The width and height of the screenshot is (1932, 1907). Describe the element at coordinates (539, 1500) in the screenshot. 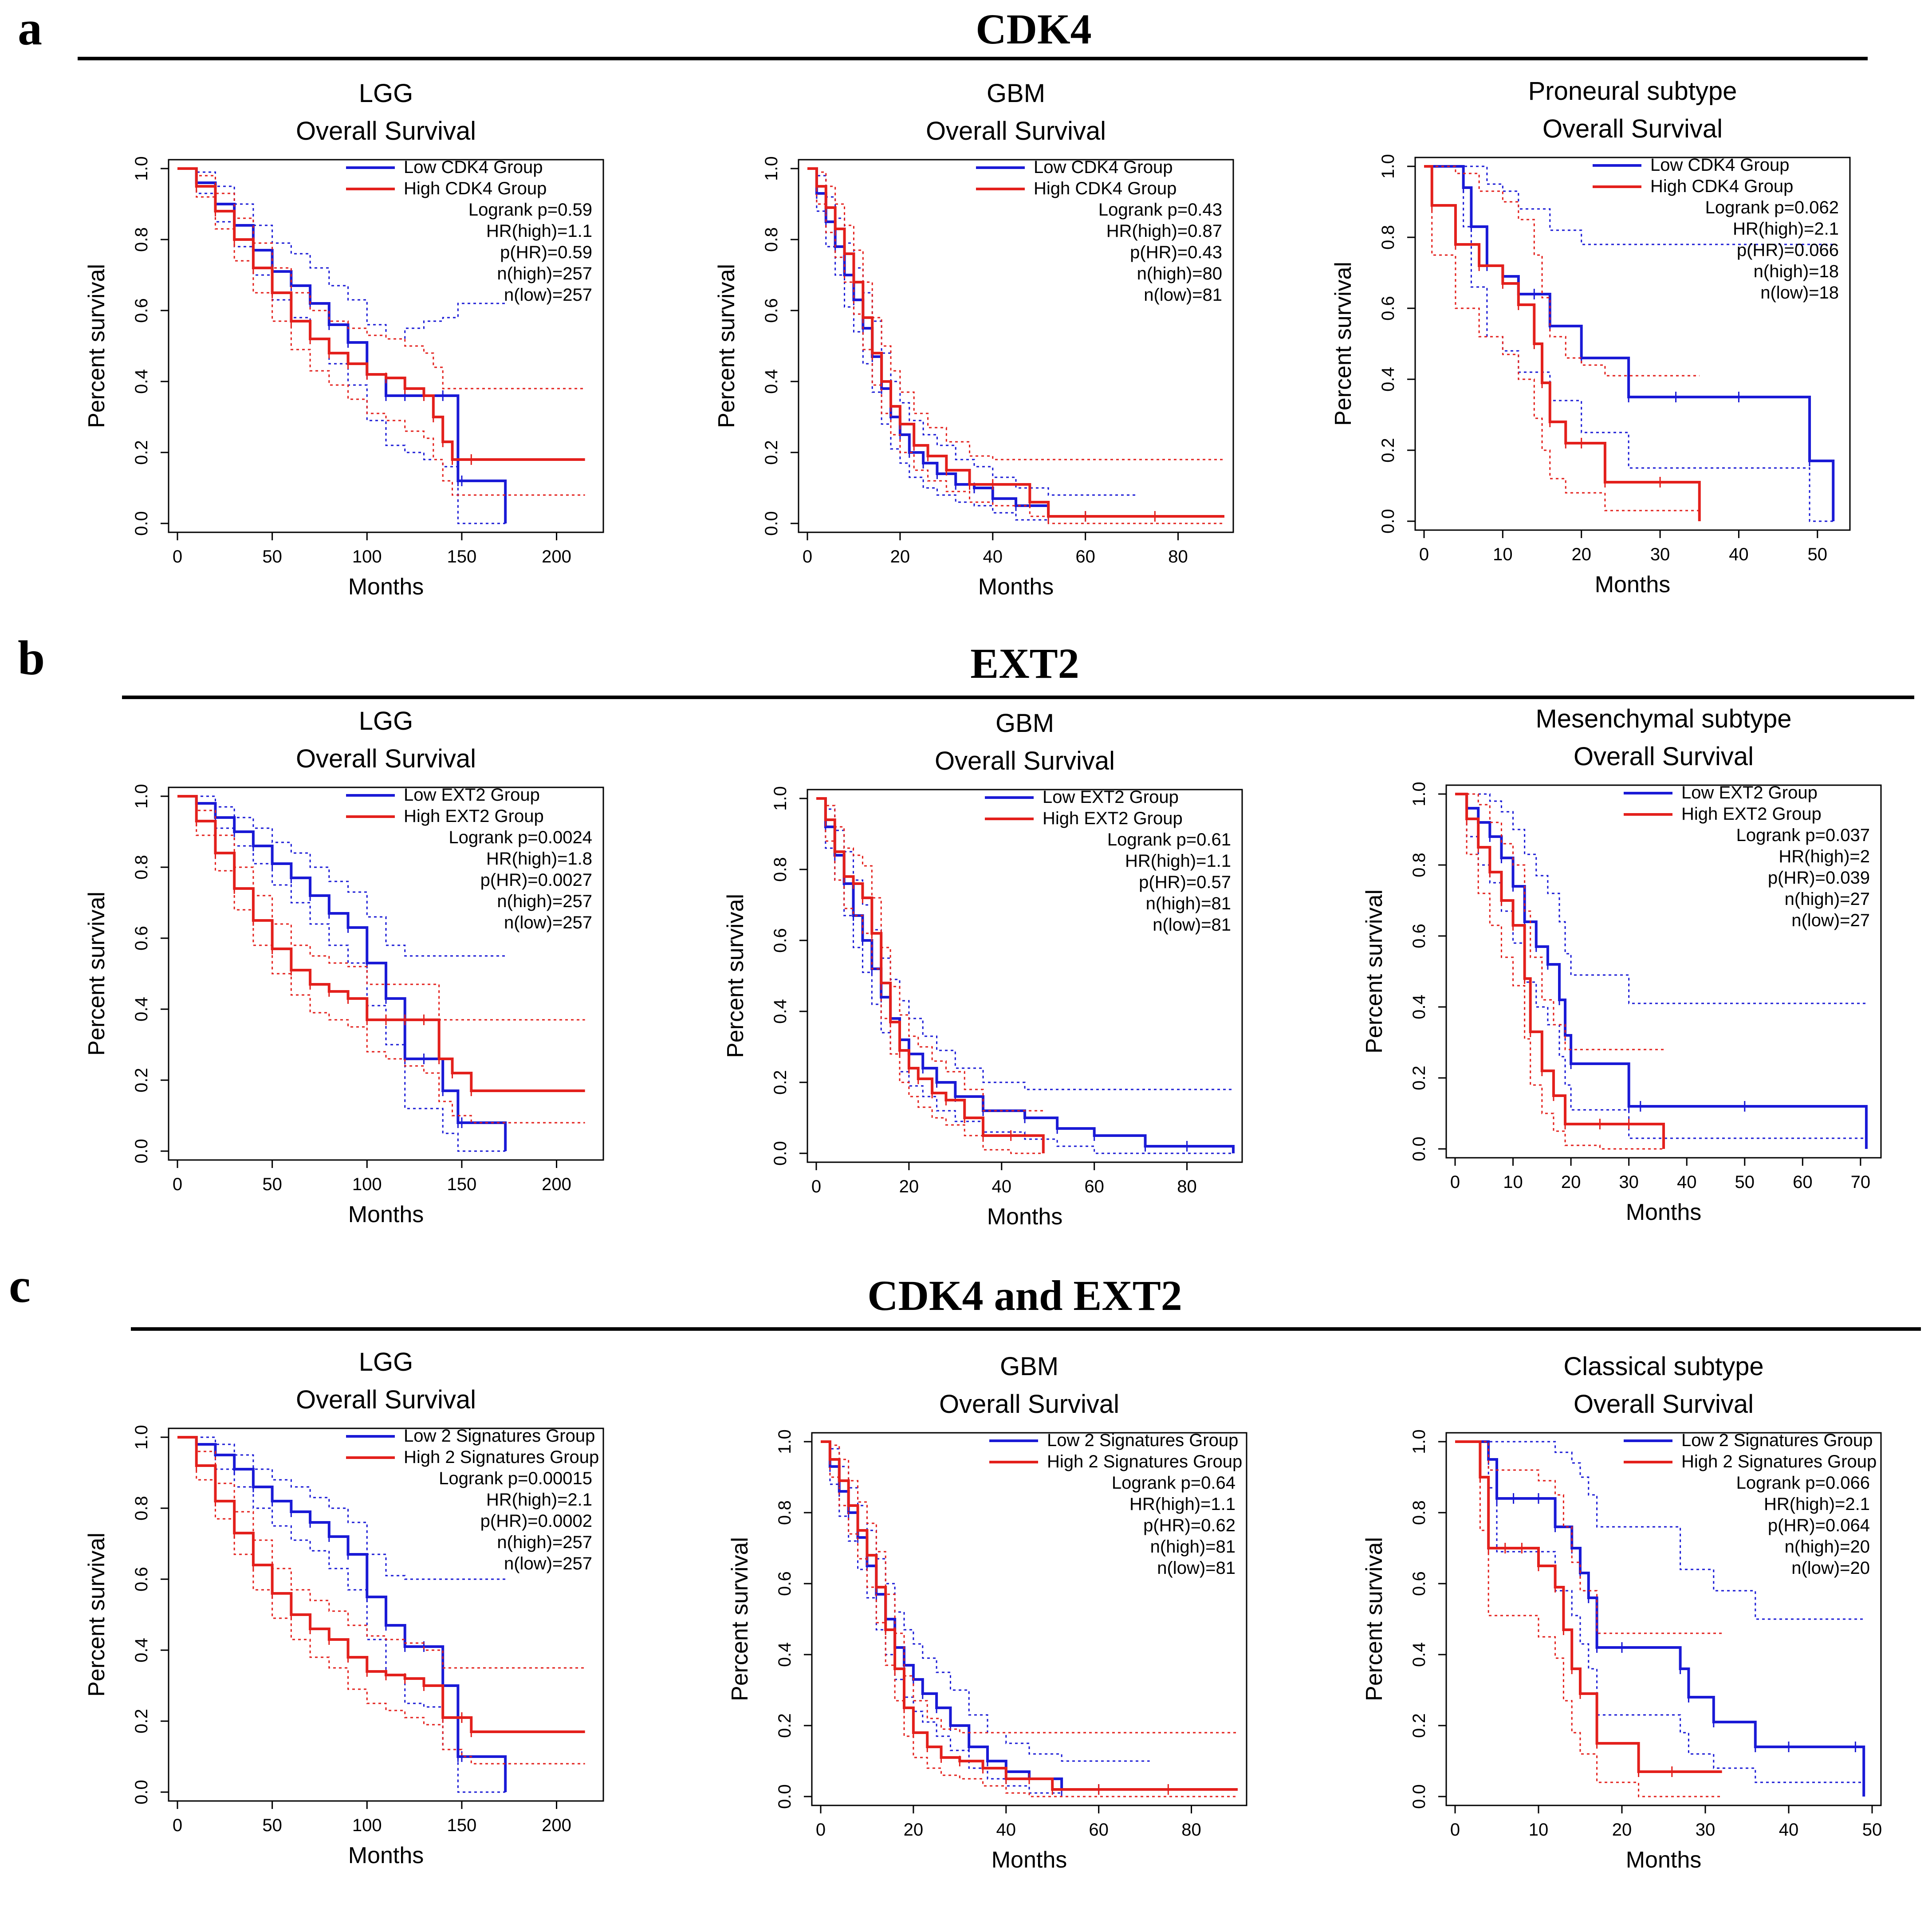

I see `stat-line: HR(high)=2.1` at that location.